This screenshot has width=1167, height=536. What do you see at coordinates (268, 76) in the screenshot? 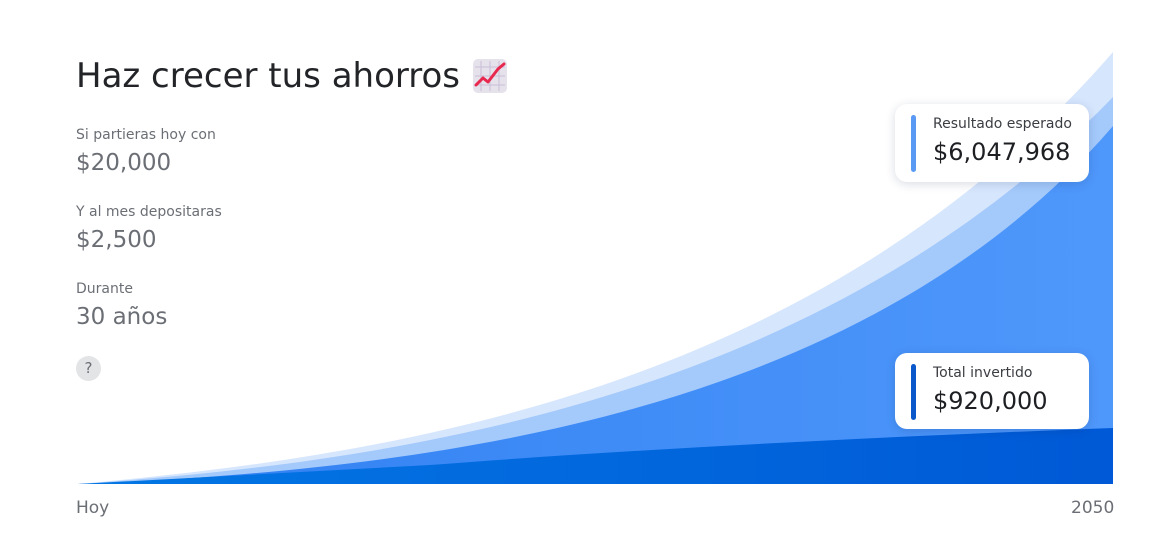
I see `page-title-text: Haz crecer tus ahorros` at bounding box center [268, 76].